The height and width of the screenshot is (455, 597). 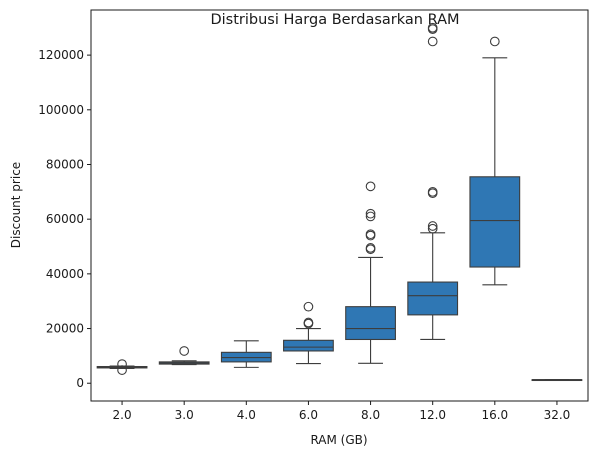 I want to click on x-tick-label: 8.0, so click(x=370, y=415).